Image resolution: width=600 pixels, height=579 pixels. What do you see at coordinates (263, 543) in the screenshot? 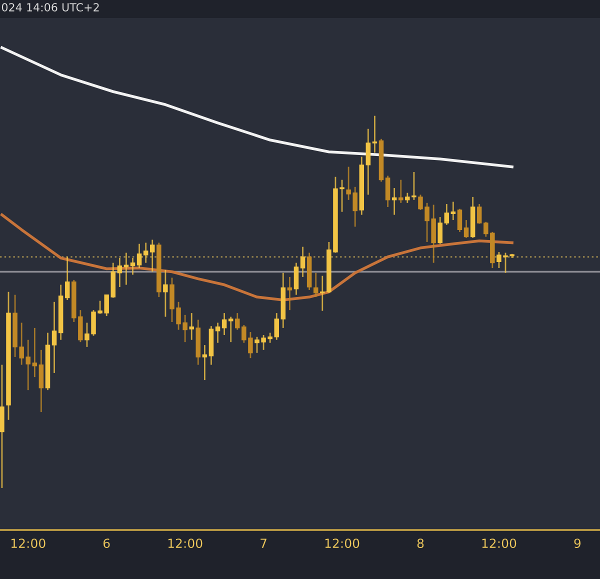
I see `x-tick-label: 7` at bounding box center [263, 543].